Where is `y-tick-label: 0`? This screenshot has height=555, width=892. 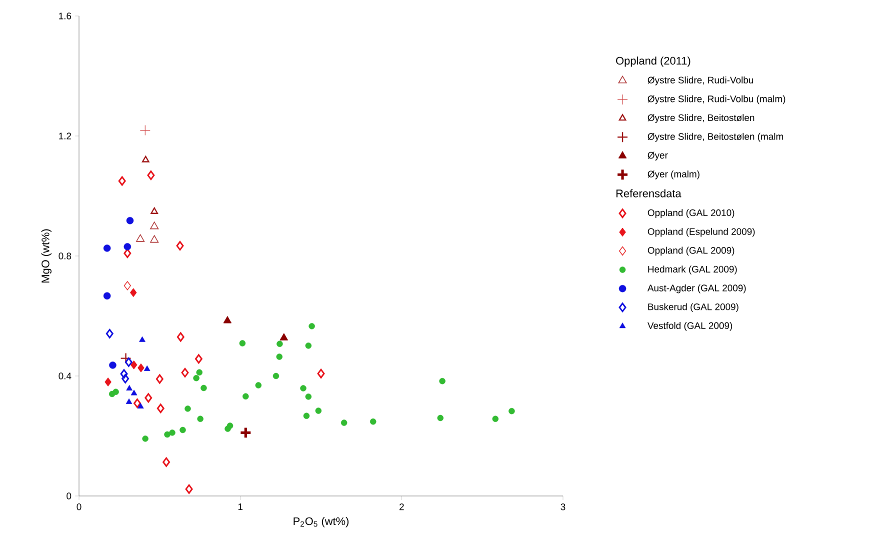 y-tick-label: 0 is located at coordinates (69, 496).